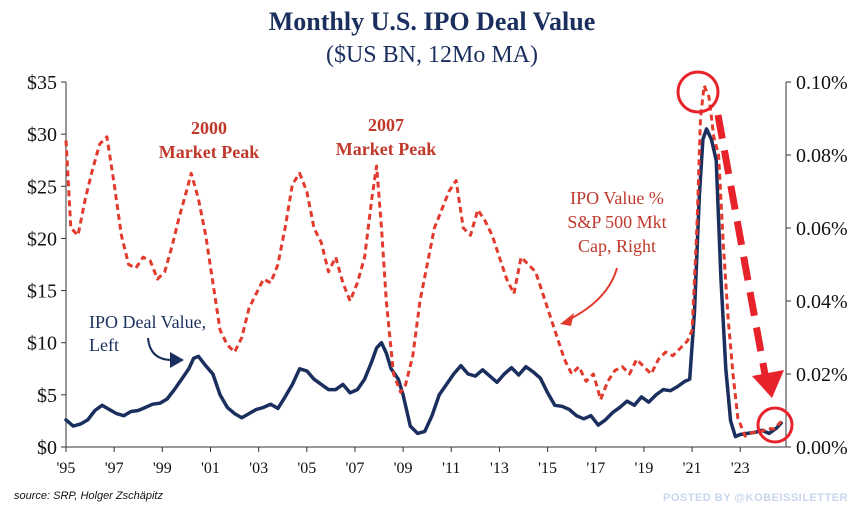 This screenshot has height=514, width=864. What do you see at coordinates (42, 344) in the screenshot?
I see `left-tick-label: $10` at bounding box center [42, 344].